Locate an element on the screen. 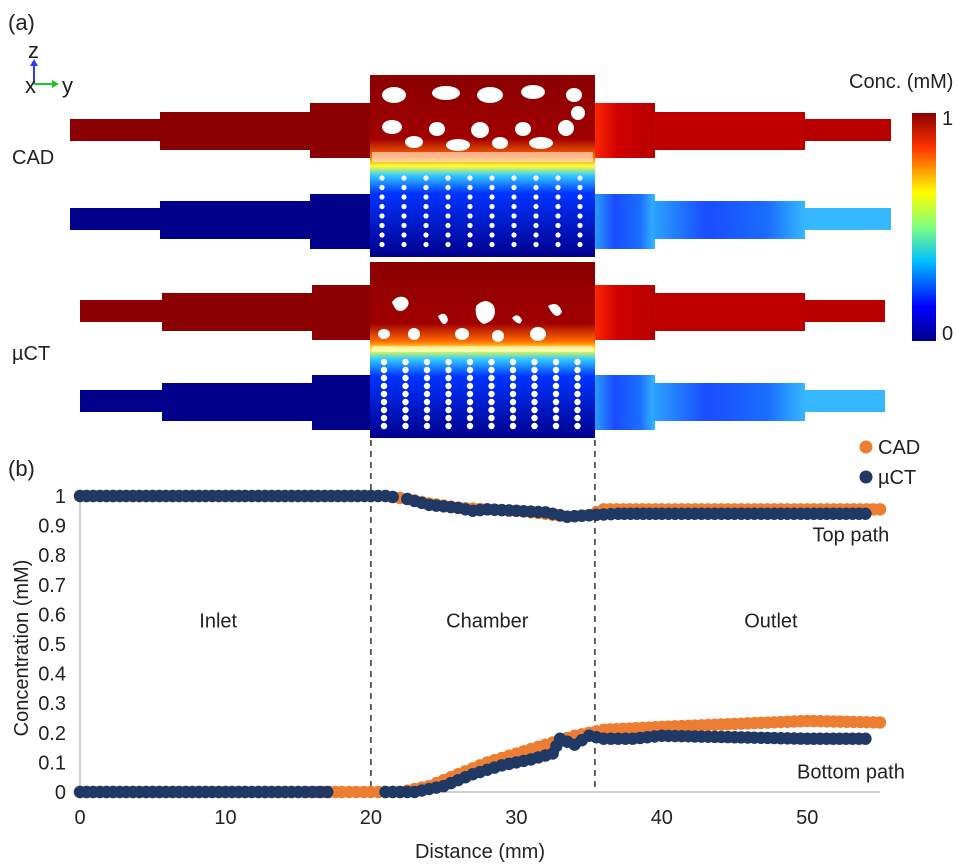  uct-top-point is located at coordinates (393, 497).